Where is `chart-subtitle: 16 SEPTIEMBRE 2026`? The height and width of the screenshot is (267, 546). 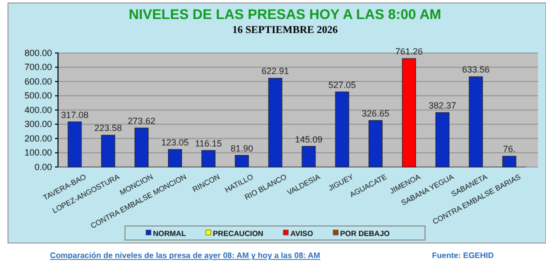
chart-subtitle: 16 SEPTIEMBRE 2026 is located at coordinates (285, 30).